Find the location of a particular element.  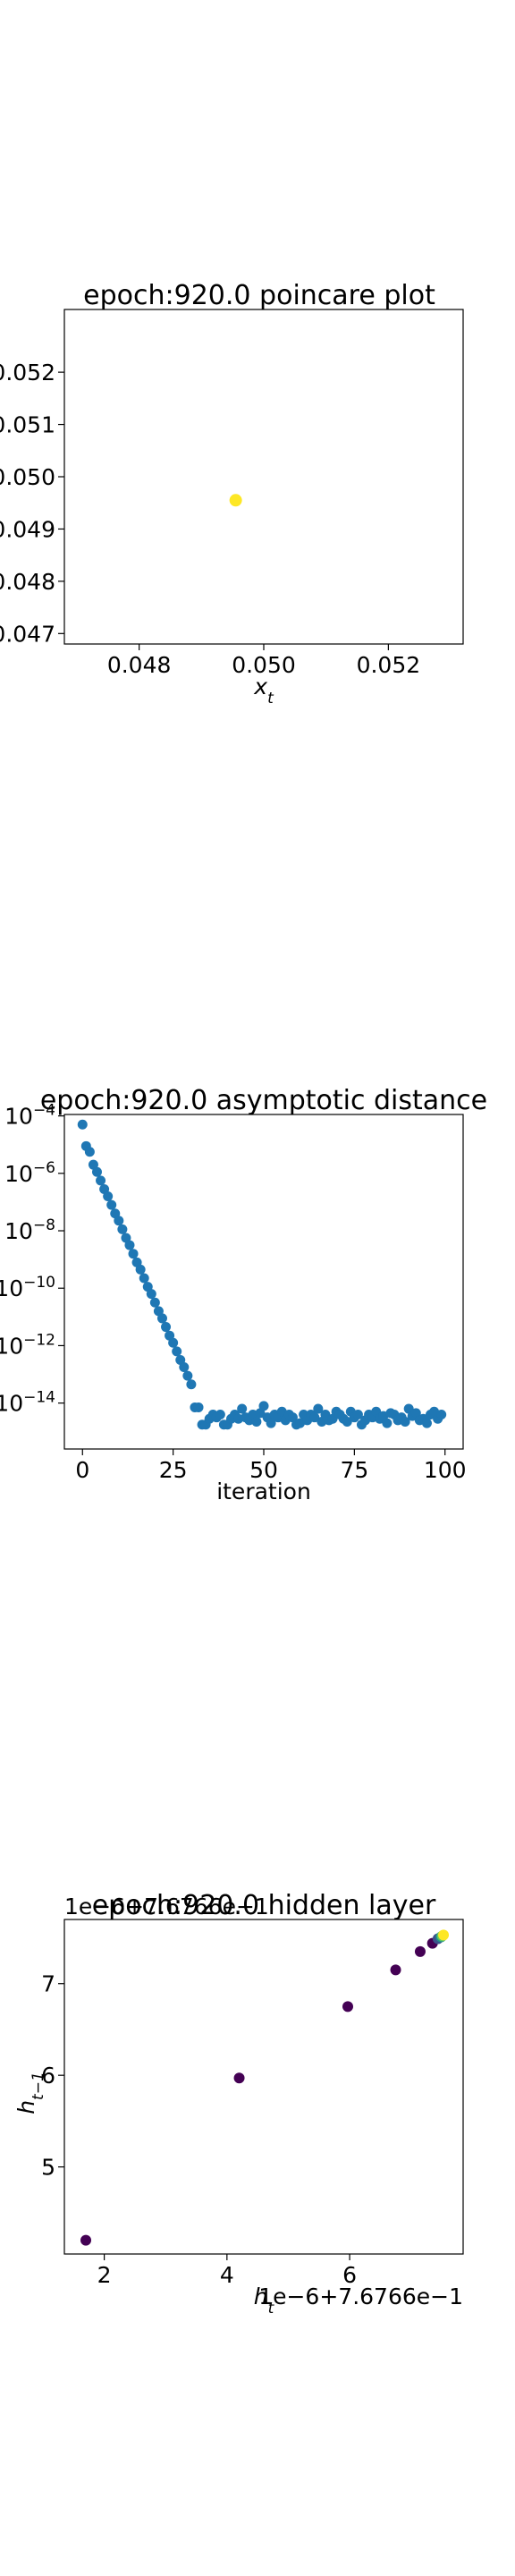

hidden-layer-x-ticks: 2 4 6 is located at coordinates (227, 2271).